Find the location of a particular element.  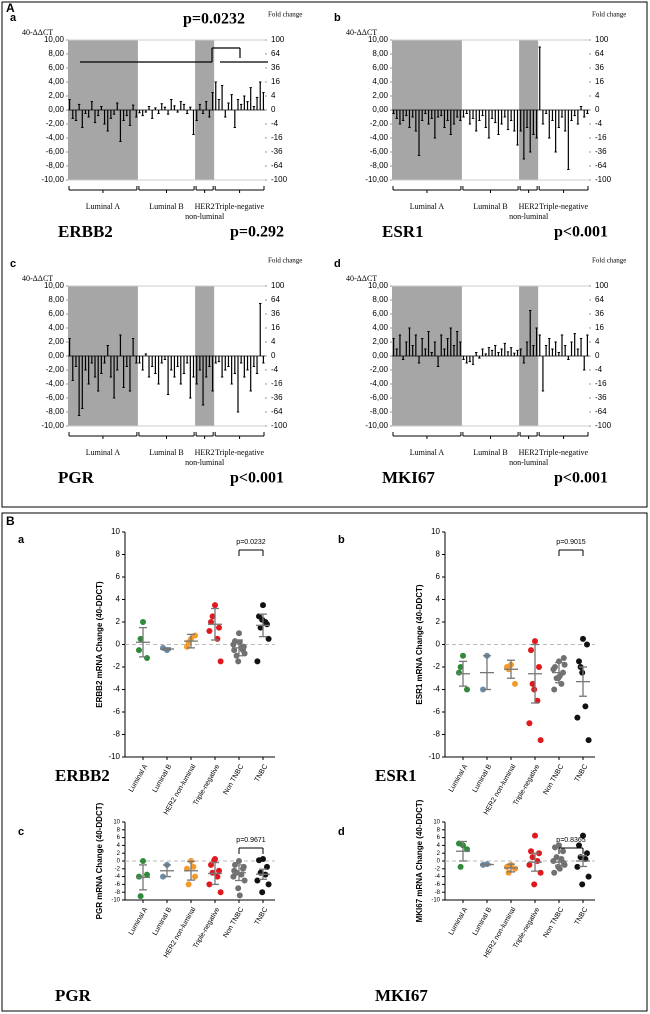

y-tick-label: 0,00 is located at coordinates (56, 355).